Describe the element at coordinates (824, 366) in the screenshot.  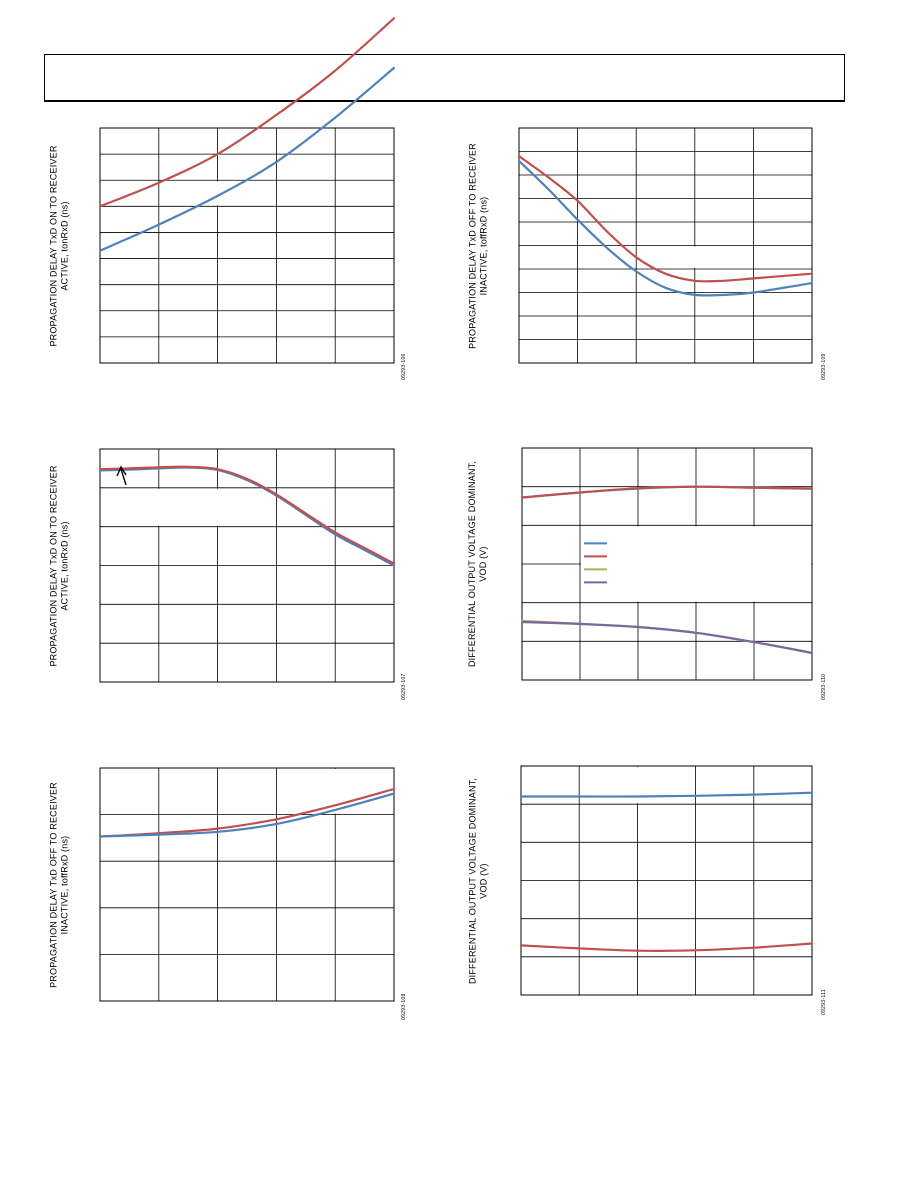
I see `figure-number: 09293-109` at that location.